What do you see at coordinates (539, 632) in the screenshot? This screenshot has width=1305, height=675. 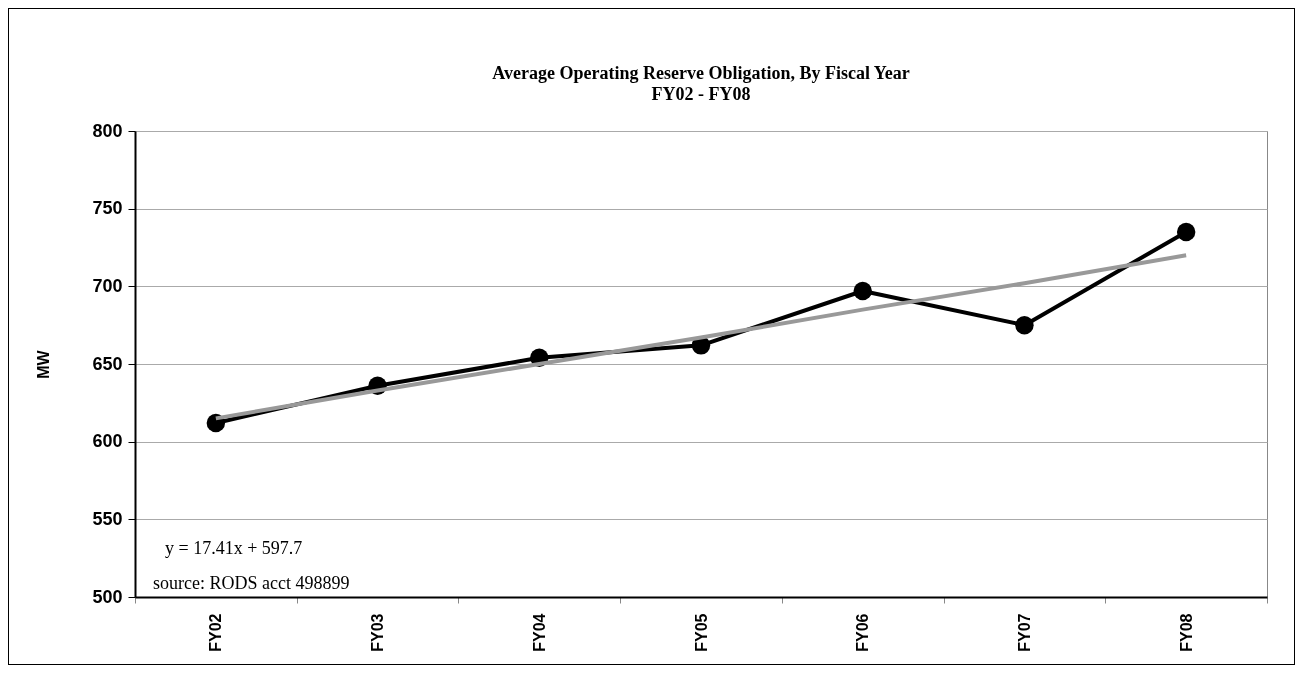 I see `x-tick-label: FY04` at bounding box center [539, 632].